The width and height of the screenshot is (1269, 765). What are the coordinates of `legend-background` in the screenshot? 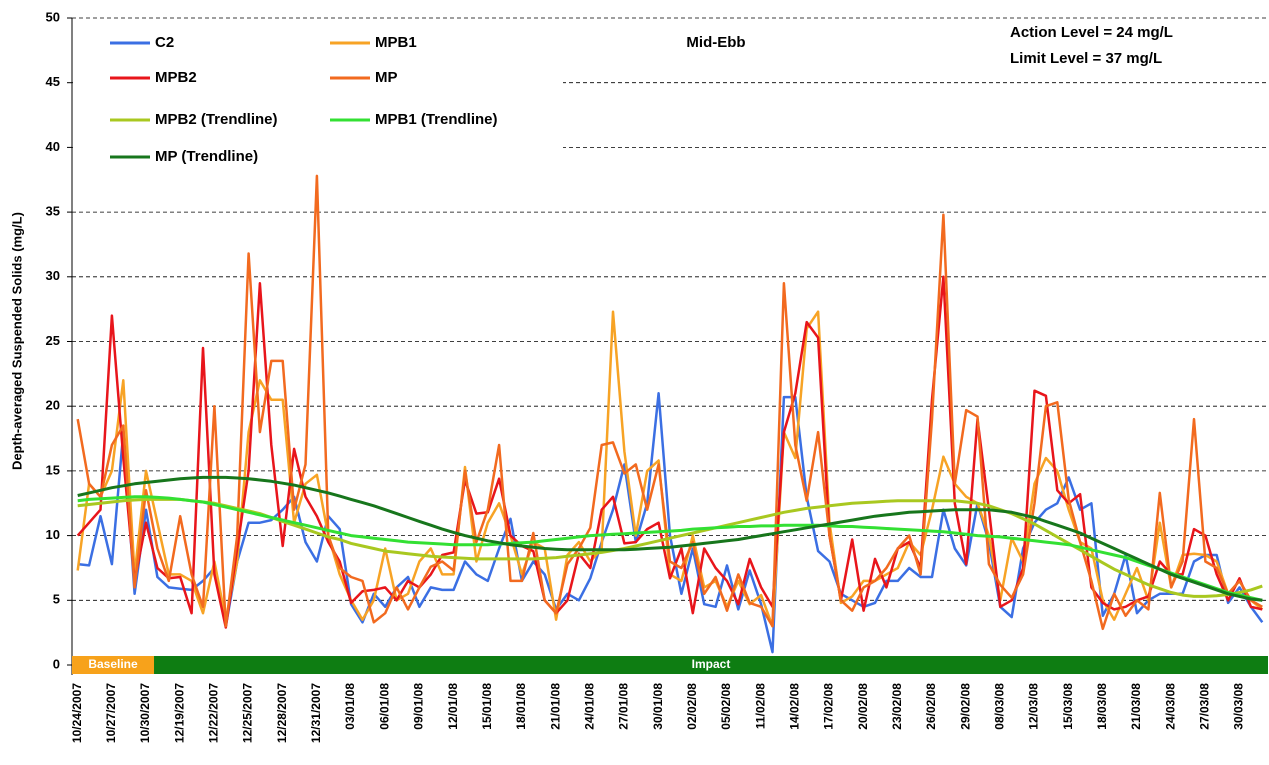 It's located at (318, 101).